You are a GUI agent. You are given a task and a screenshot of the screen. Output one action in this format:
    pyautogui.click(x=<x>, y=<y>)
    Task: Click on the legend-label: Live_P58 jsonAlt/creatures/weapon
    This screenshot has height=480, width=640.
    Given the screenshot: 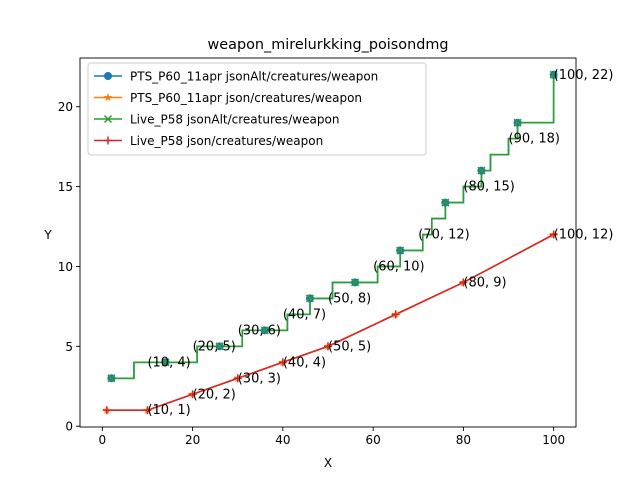 What is the action you would take?
    pyautogui.click(x=234, y=120)
    